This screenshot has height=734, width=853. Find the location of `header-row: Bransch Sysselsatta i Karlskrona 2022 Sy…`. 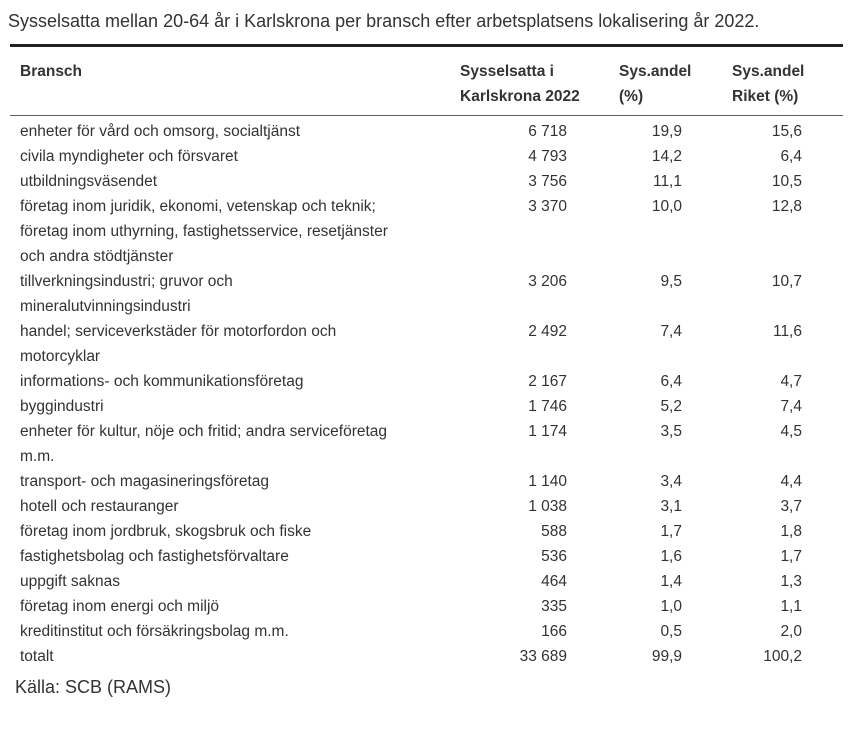

header-row: Bransch Sysselsatta i Karlskrona 2022 Sy… is located at coordinates (426, 80).